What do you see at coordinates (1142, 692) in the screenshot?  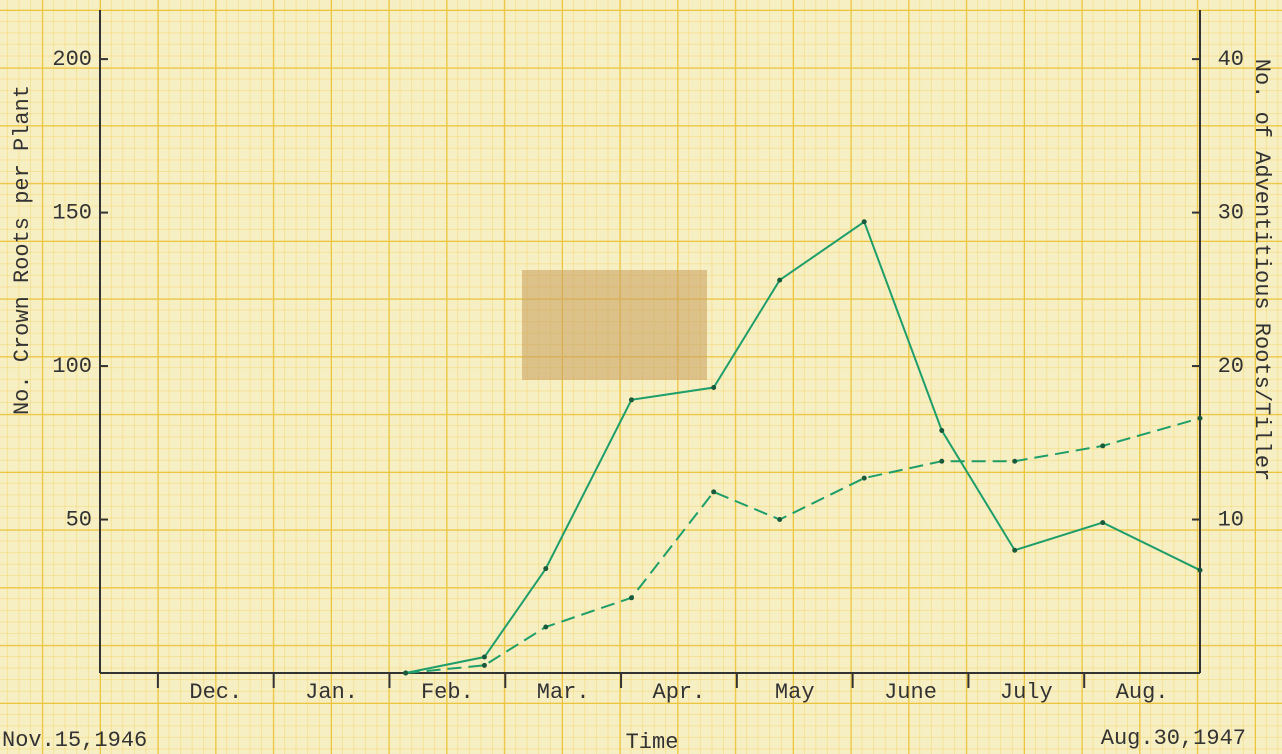 I see `x-tick-label: Aug.` at bounding box center [1142, 692].